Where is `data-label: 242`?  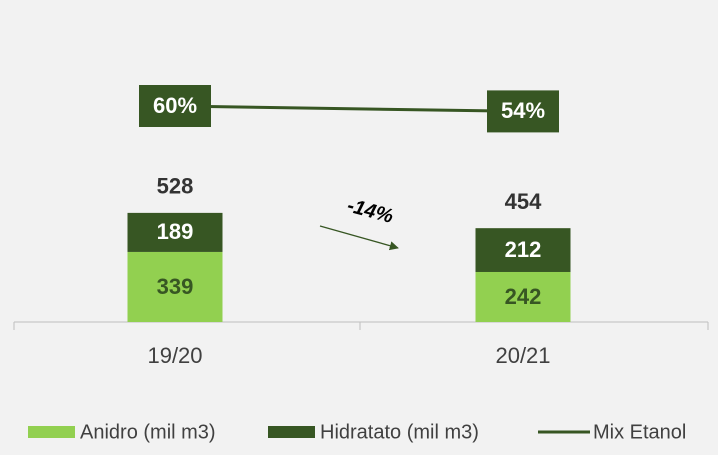
data-label: 242 is located at coordinates (523, 296).